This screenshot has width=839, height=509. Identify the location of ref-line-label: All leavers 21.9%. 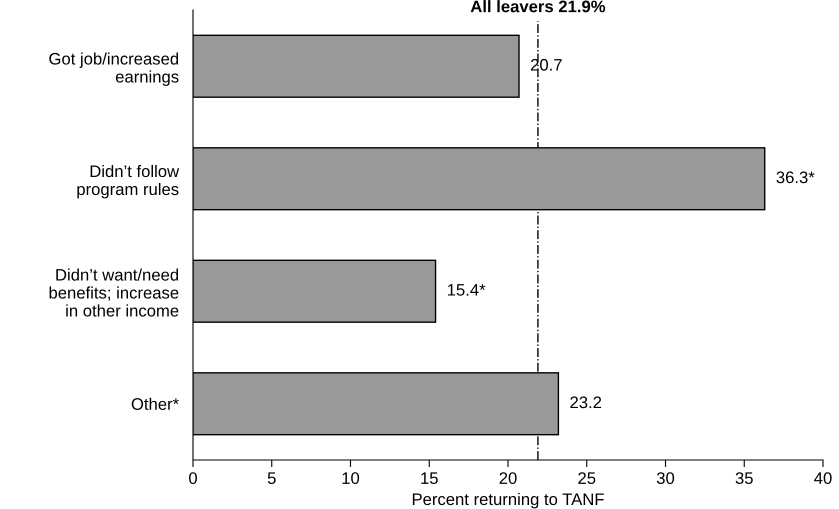
(538, 6).